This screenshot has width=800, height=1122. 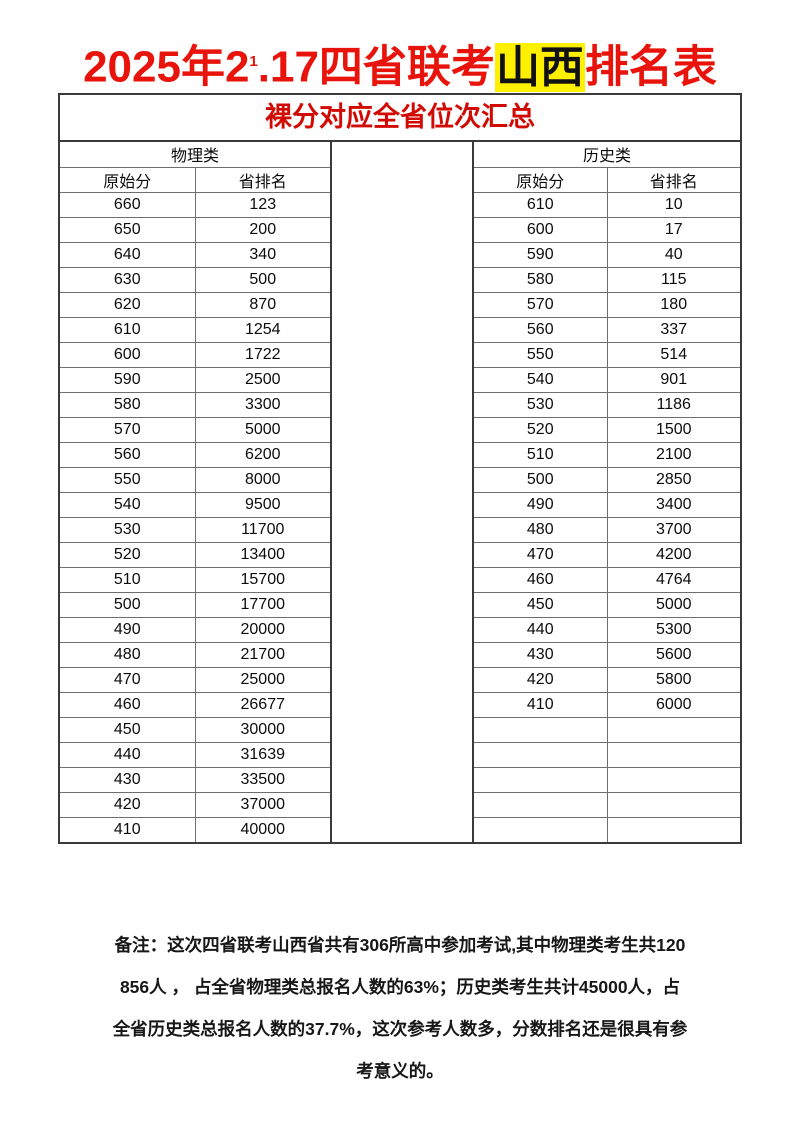 I want to click on sheet-subtitle: 裸分对应全省位次汇总, so click(x=400, y=118).